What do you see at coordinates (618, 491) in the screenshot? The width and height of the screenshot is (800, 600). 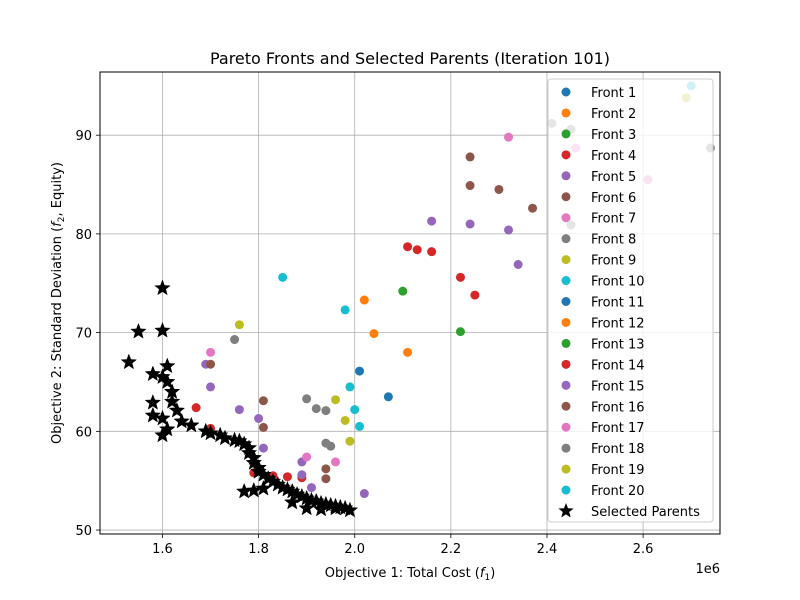 I see `legend-label: Front 20` at bounding box center [618, 491].